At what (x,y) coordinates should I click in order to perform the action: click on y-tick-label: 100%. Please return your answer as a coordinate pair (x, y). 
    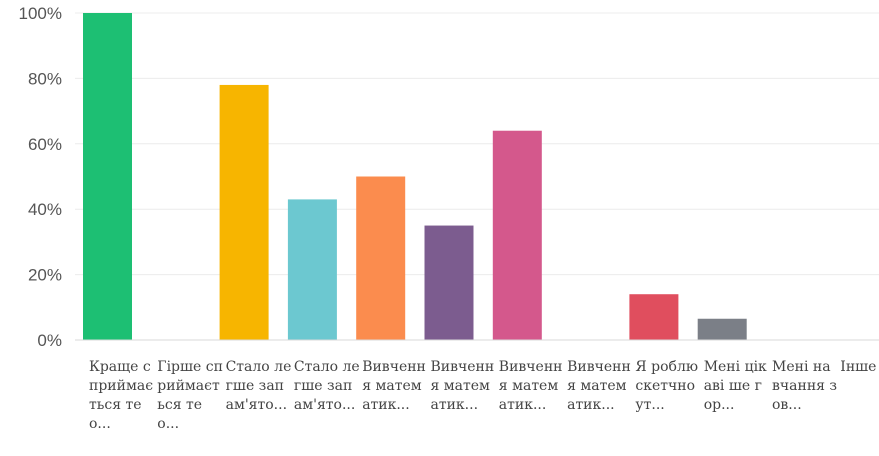
    Looking at the image, I should click on (40, 13).